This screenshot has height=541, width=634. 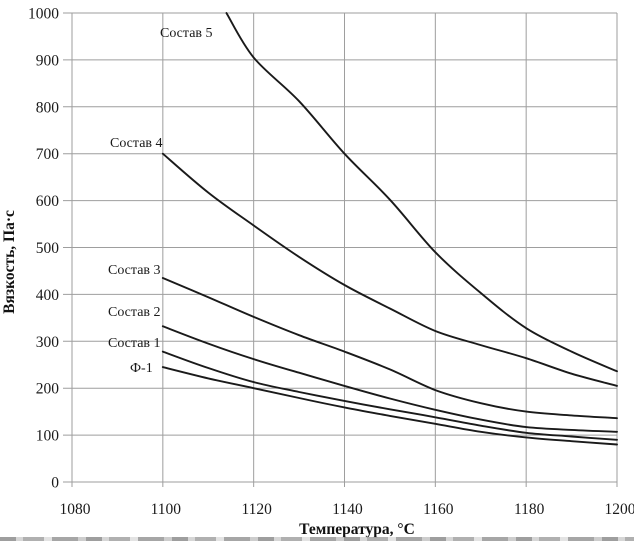 I want to click on x-tick-label: 1080, so click(x=75, y=509).